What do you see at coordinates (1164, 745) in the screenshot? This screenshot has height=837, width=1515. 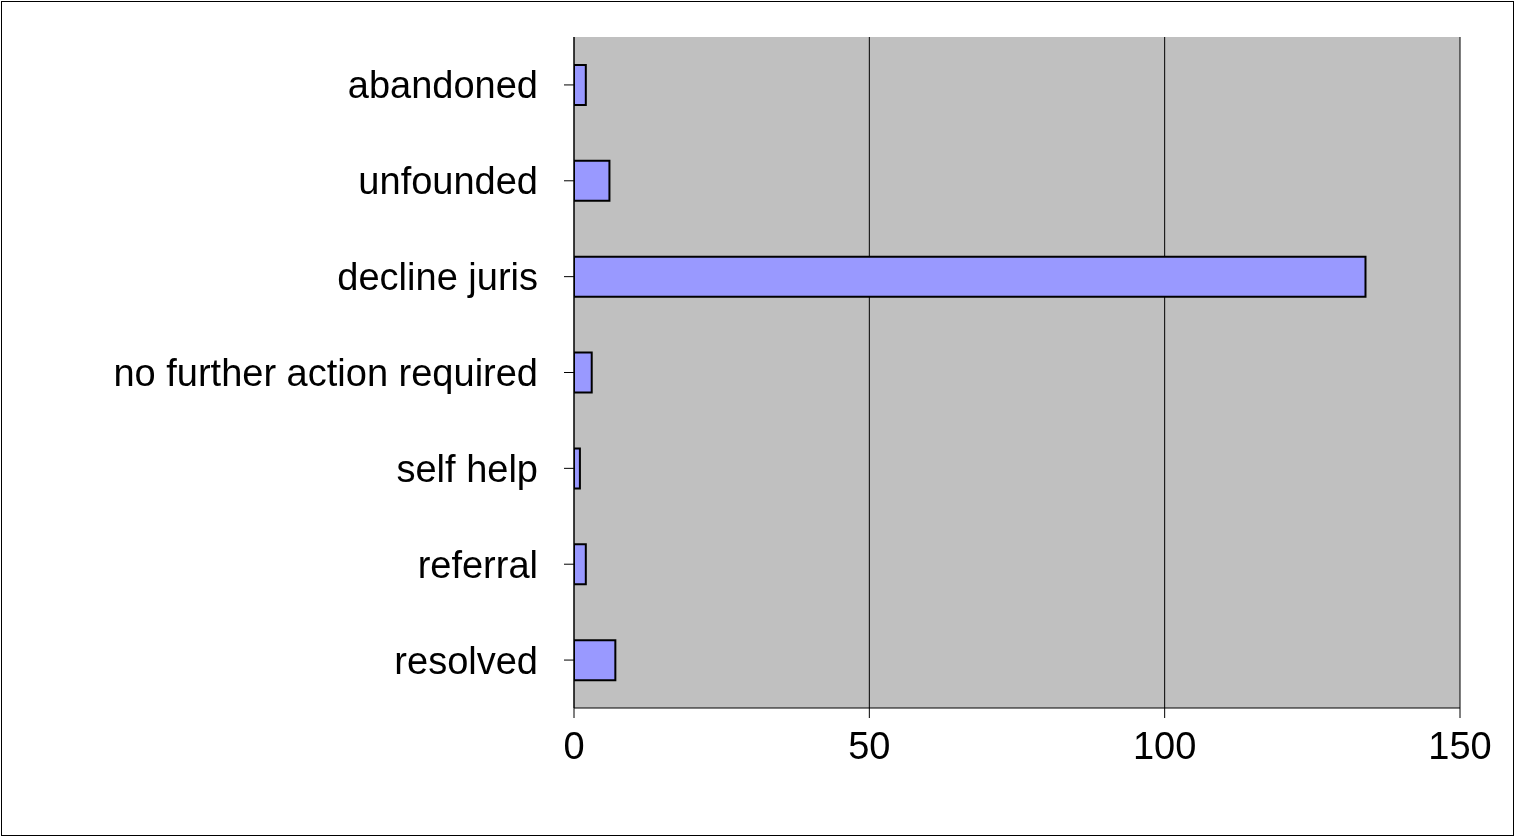 I see `x-tick-label: 100` at bounding box center [1164, 745].